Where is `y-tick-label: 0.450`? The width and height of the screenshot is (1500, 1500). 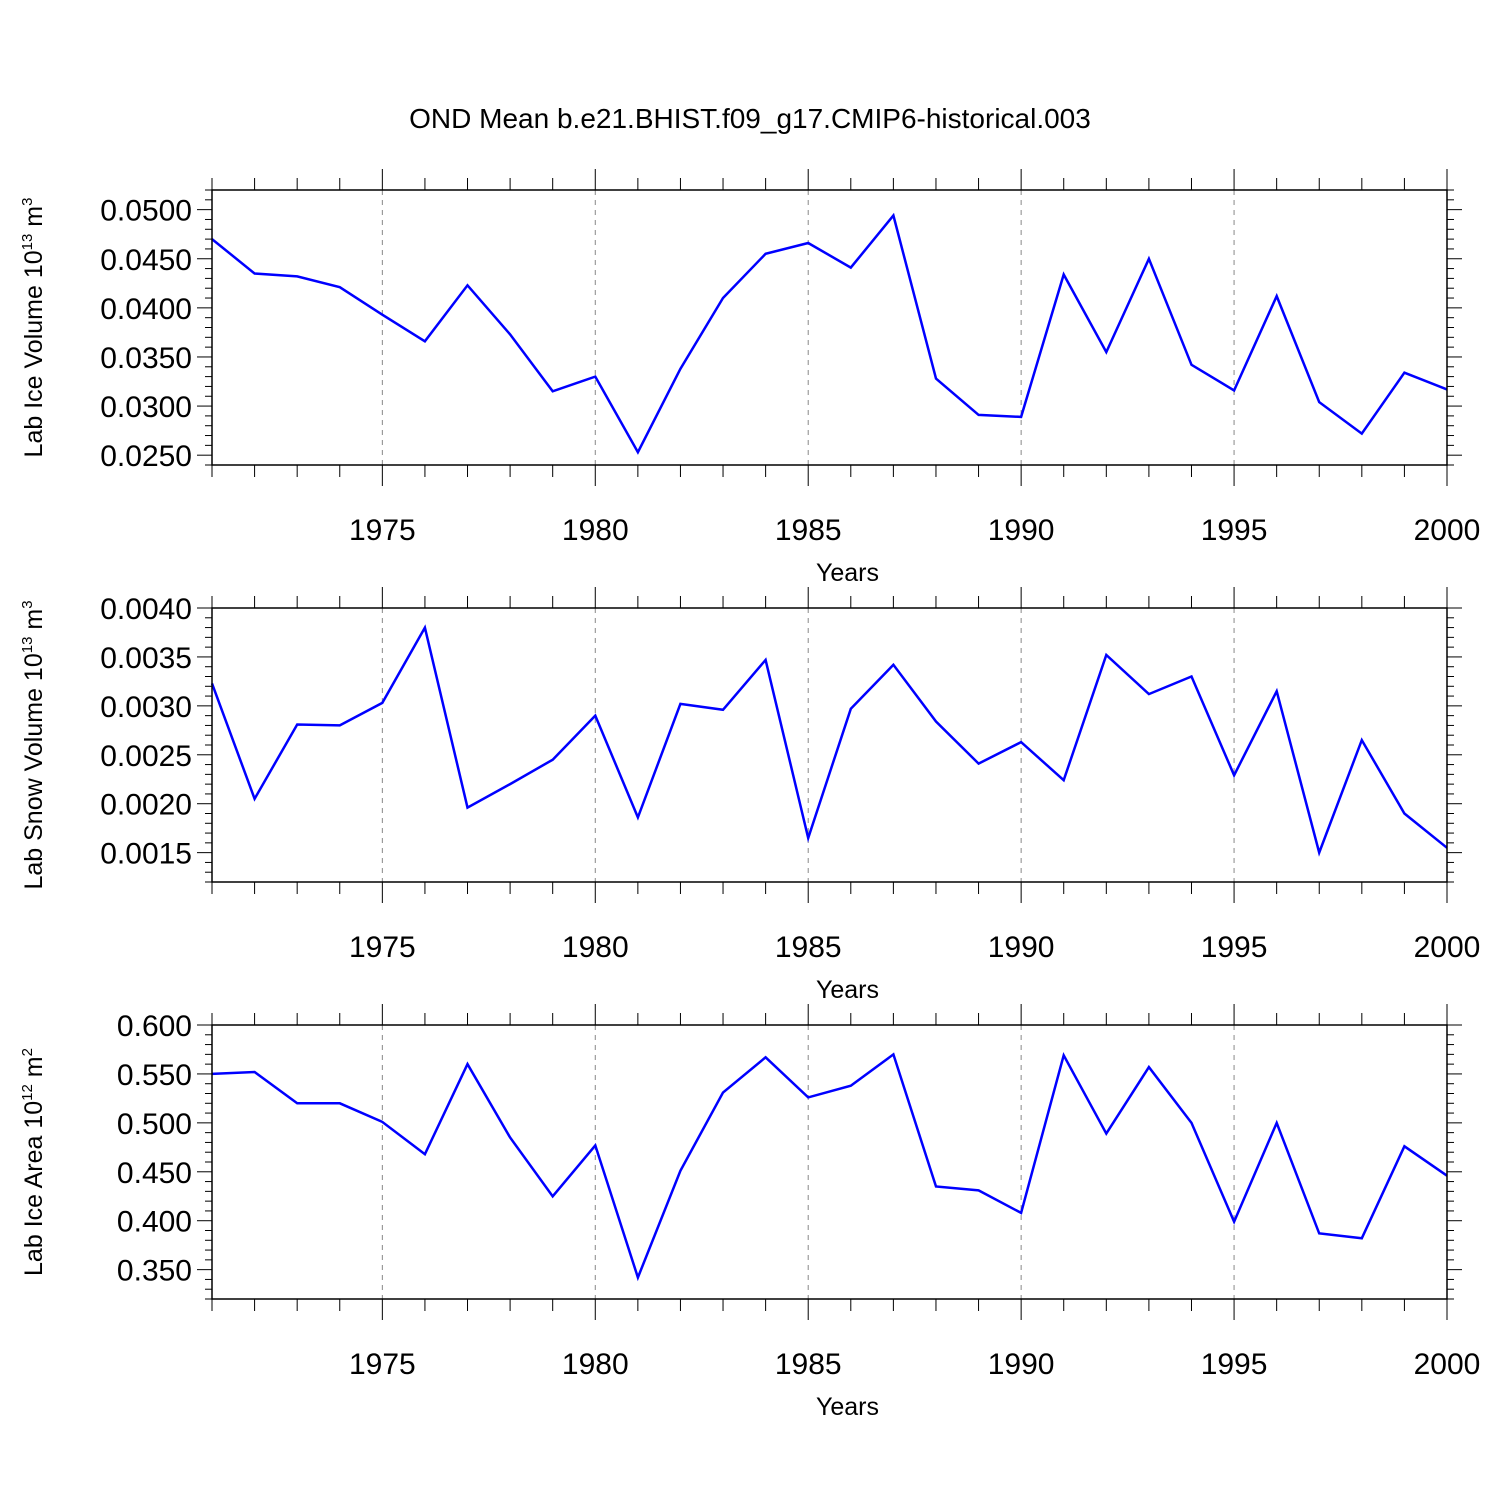 y-tick-label: 0.450 is located at coordinates (154, 1173).